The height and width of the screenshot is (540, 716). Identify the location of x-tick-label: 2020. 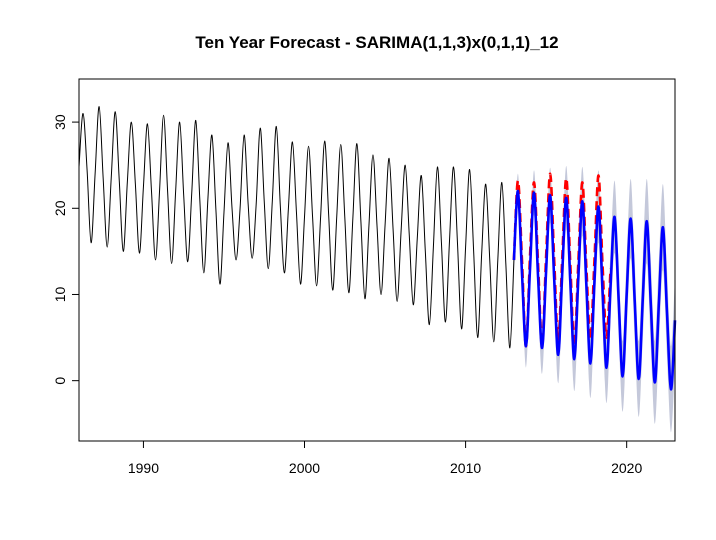
(626, 468).